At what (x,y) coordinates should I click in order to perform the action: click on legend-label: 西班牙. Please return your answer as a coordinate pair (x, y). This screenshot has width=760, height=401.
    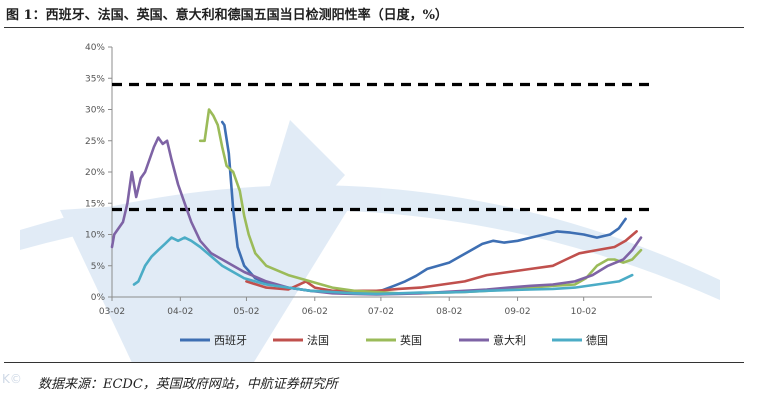
    Looking at the image, I should click on (230, 340).